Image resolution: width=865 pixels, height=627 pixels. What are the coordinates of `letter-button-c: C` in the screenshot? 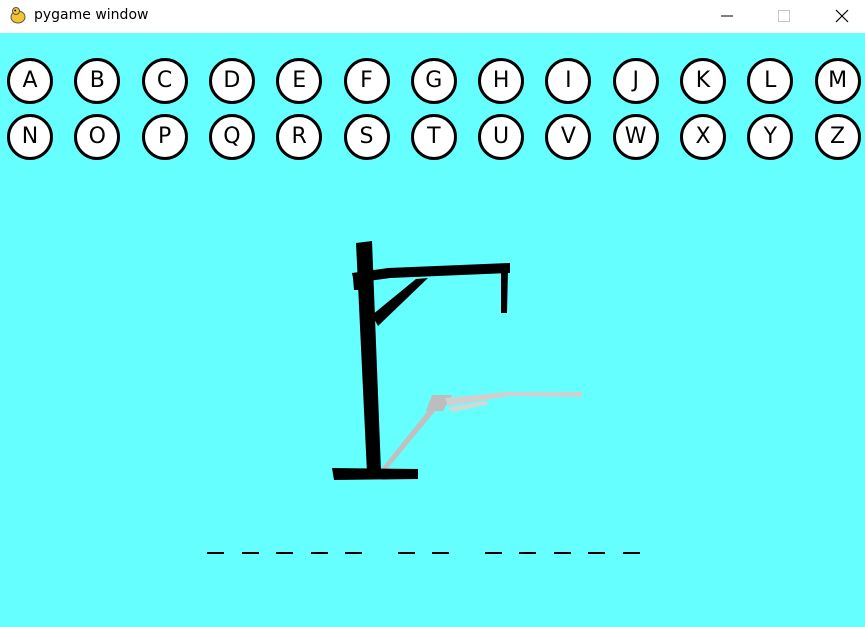 It's located at (164, 81).